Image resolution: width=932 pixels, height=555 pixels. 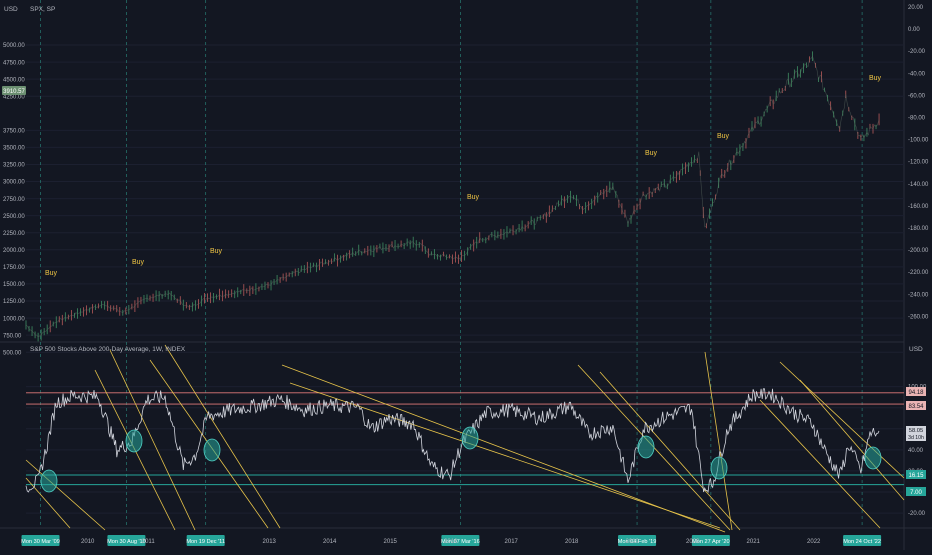 I want to click on pct-tick-label: -160.00, so click(x=918, y=207).